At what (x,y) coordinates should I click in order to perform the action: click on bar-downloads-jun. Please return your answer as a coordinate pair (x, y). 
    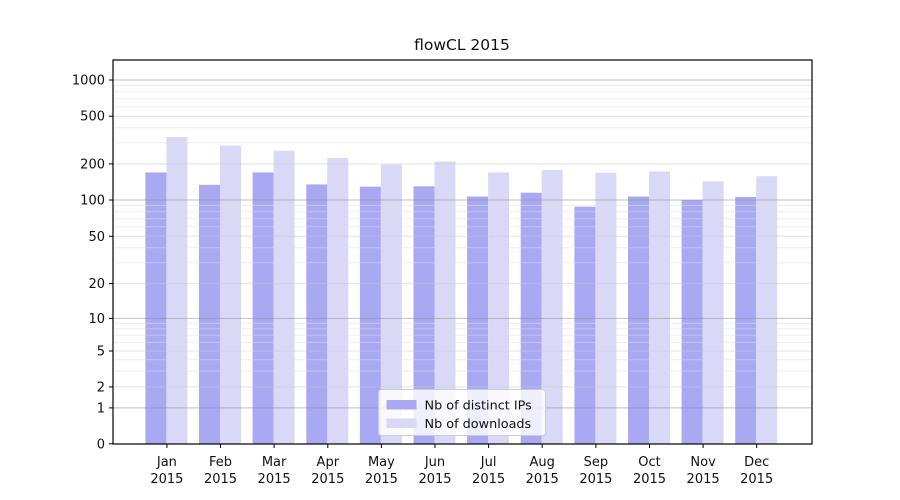
    Looking at the image, I should click on (445, 302).